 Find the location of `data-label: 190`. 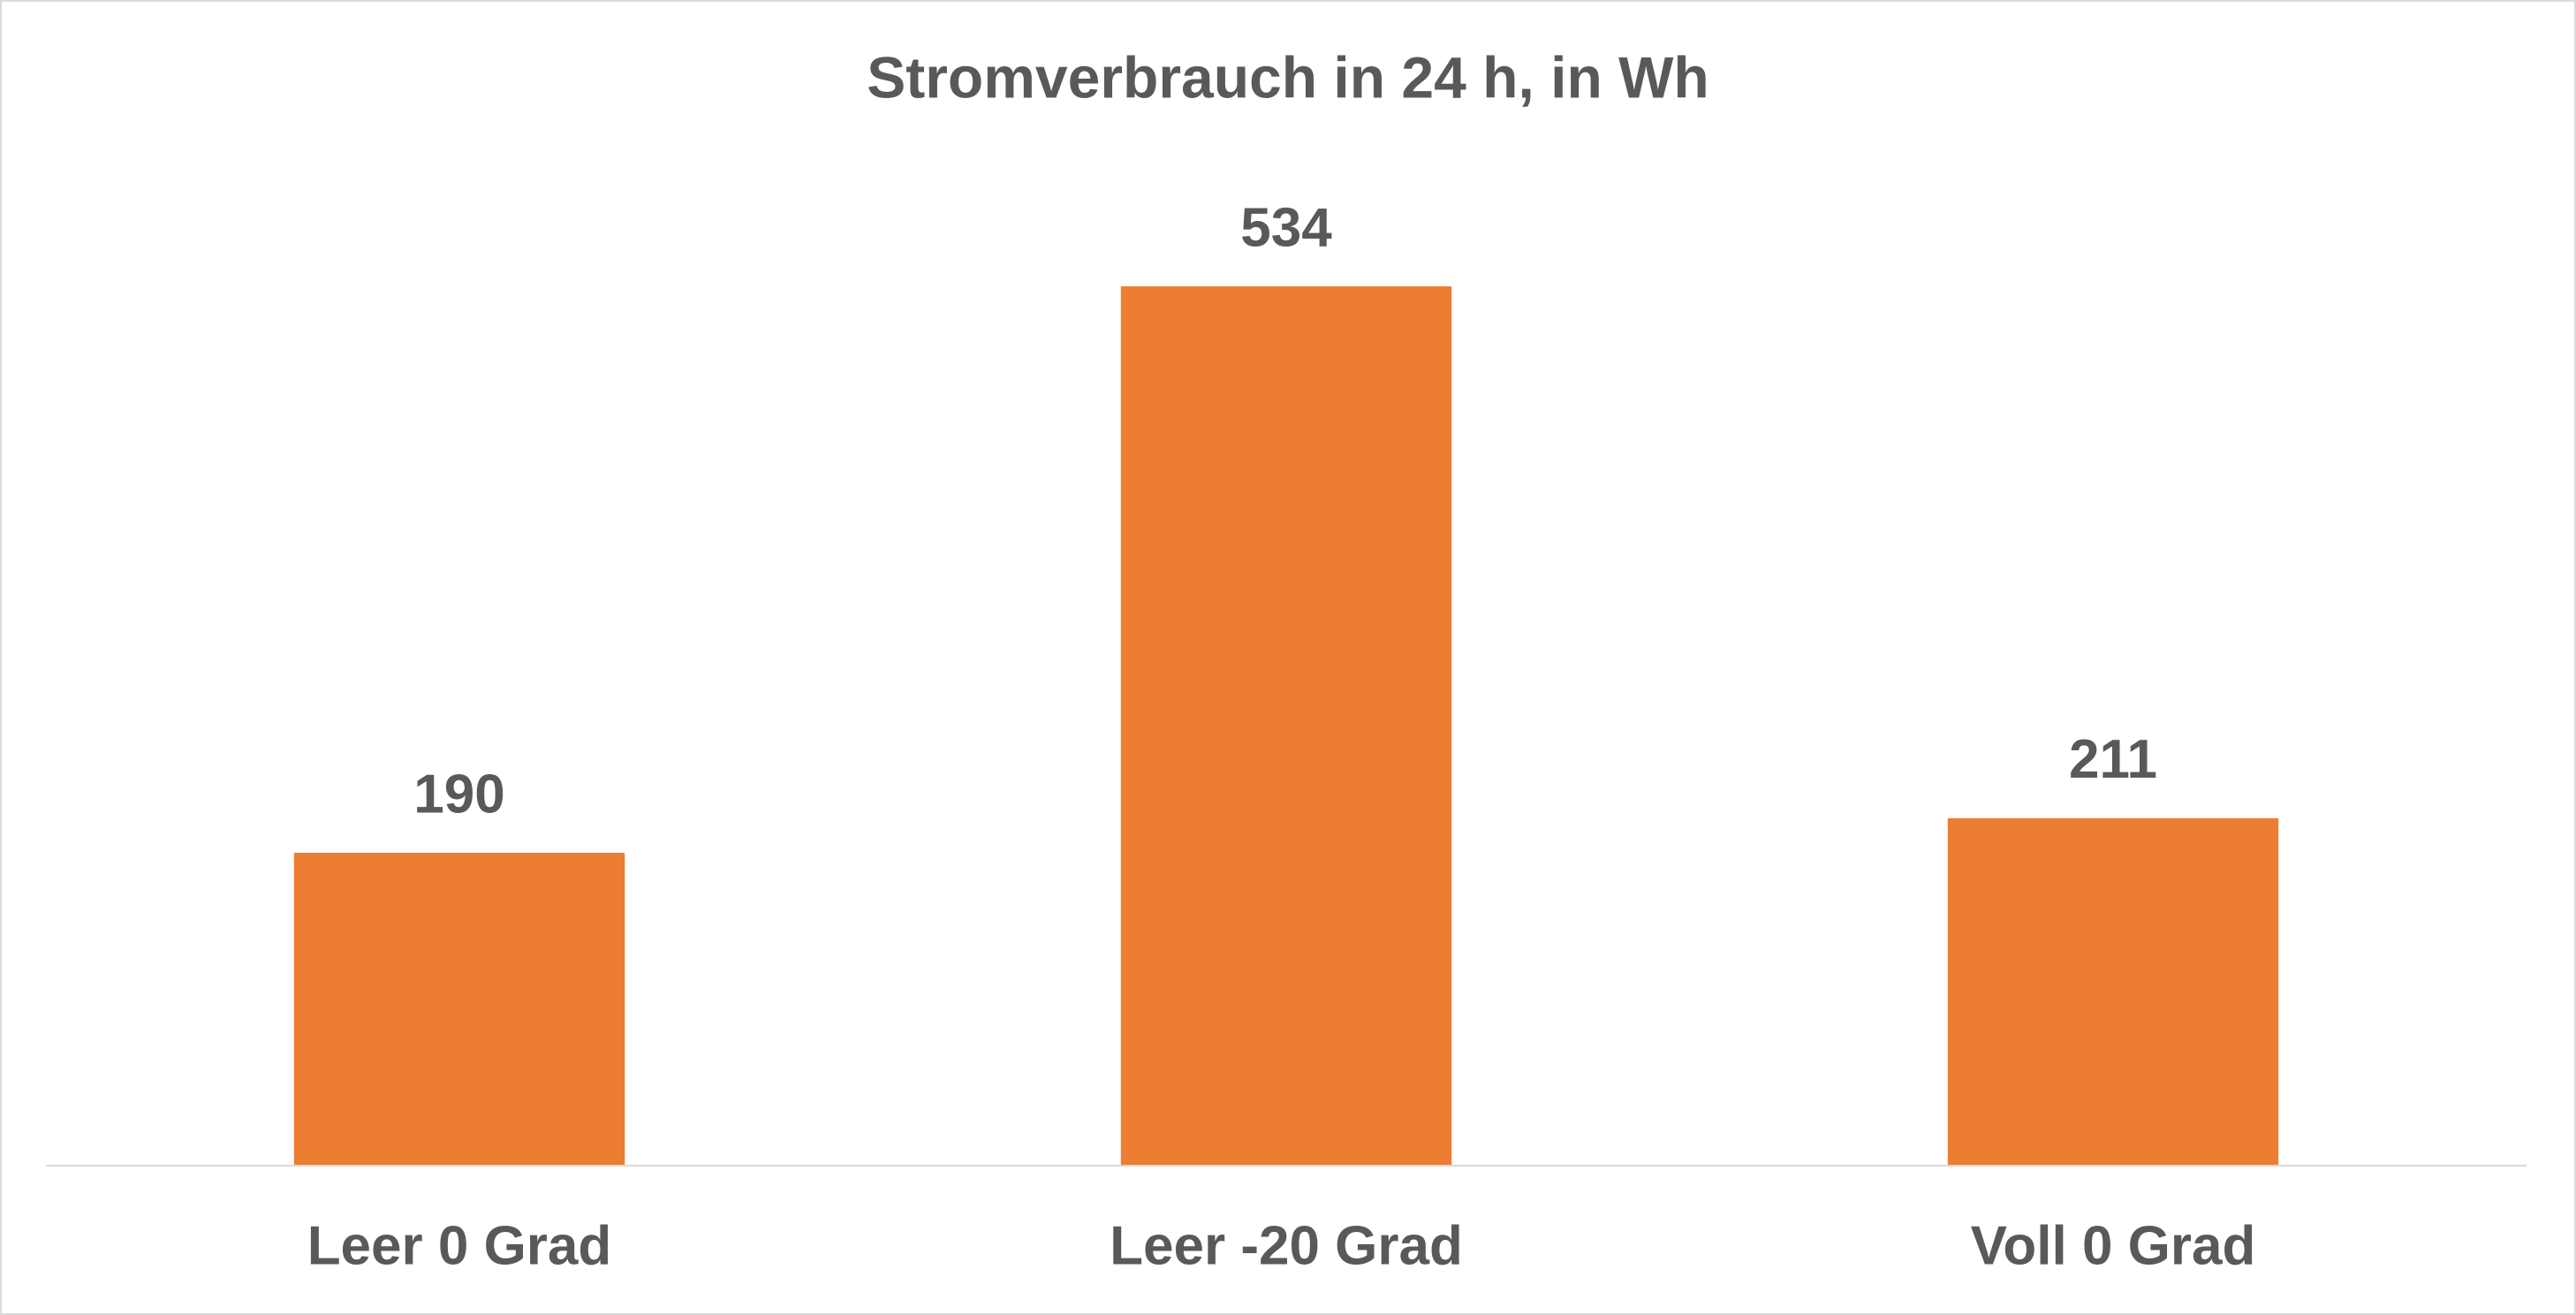

data-label: 190 is located at coordinates (459, 794).